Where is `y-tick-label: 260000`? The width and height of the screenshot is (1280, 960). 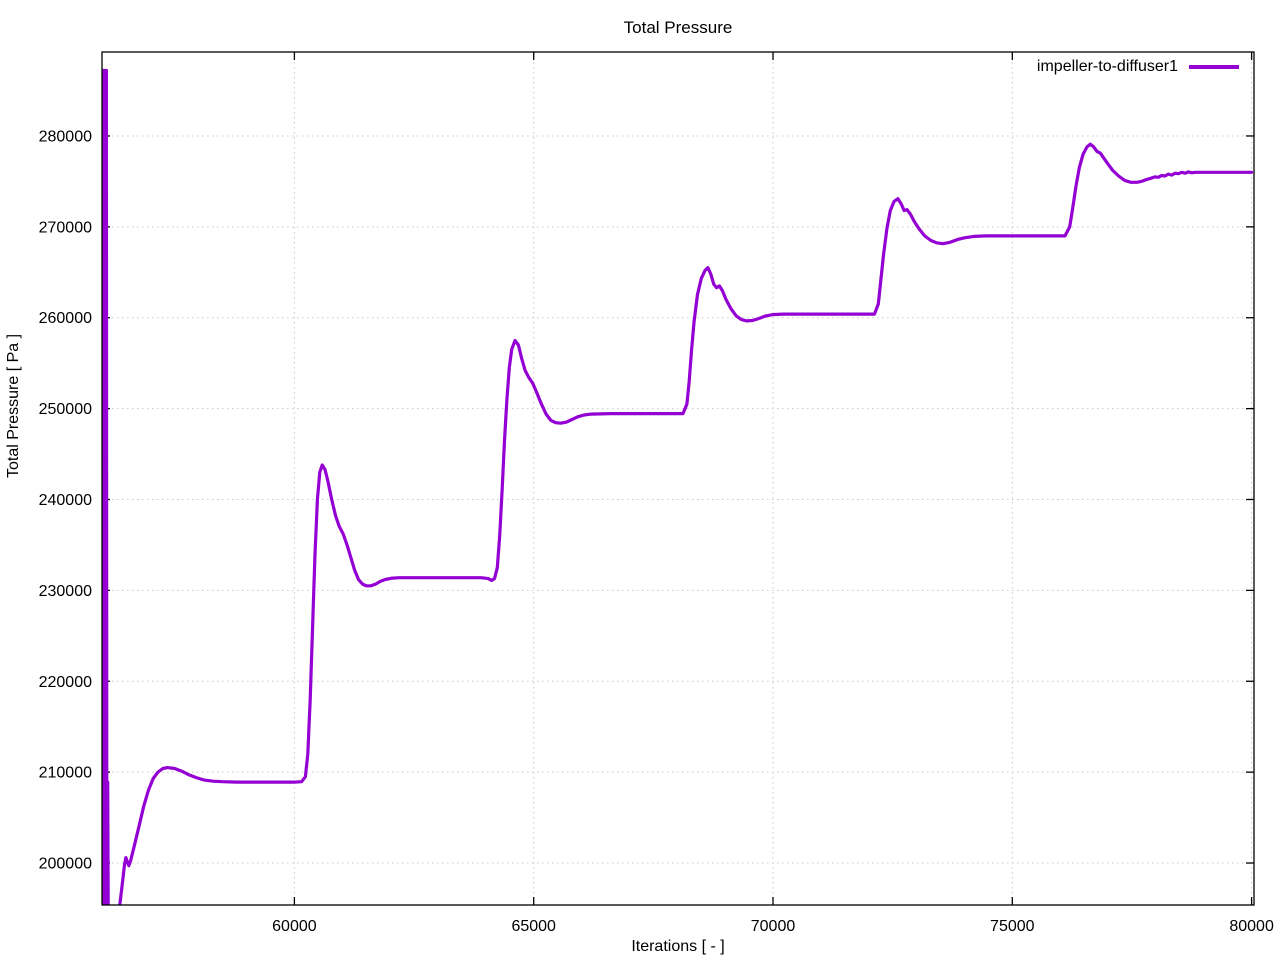
y-tick-label: 260000 is located at coordinates (65, 318).